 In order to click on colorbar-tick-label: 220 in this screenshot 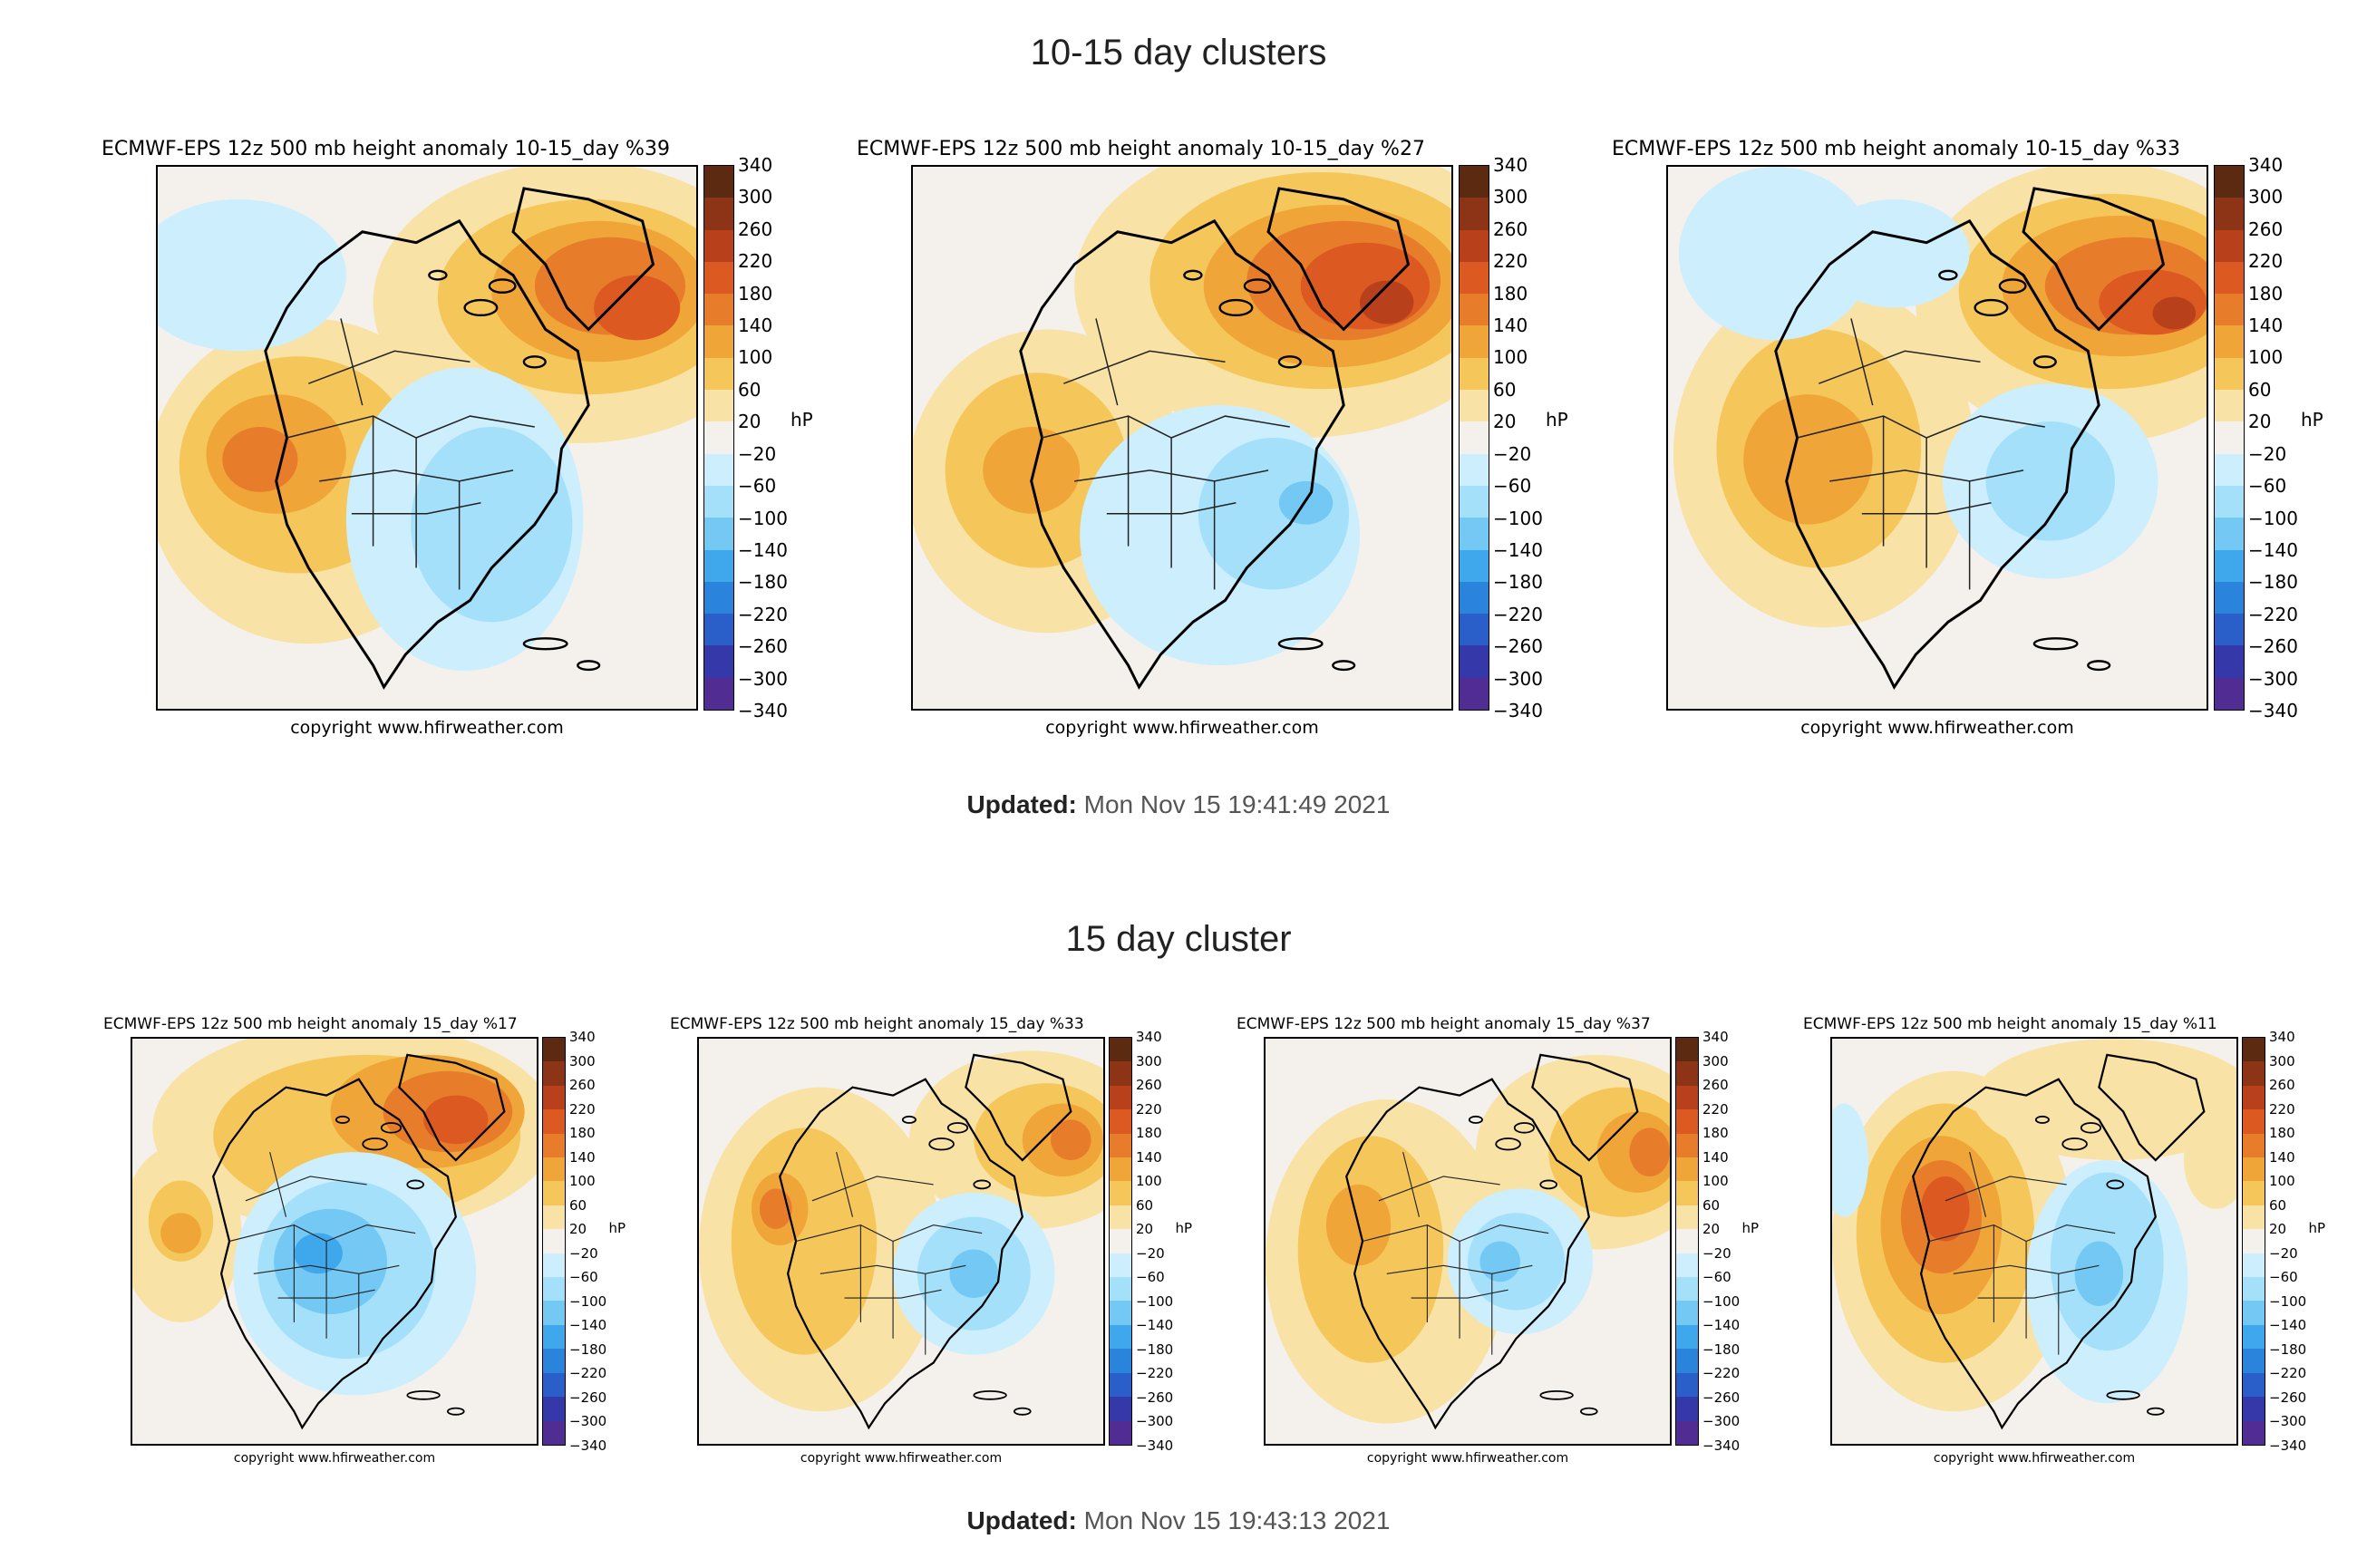, I will do `click(2282, 1109)`.